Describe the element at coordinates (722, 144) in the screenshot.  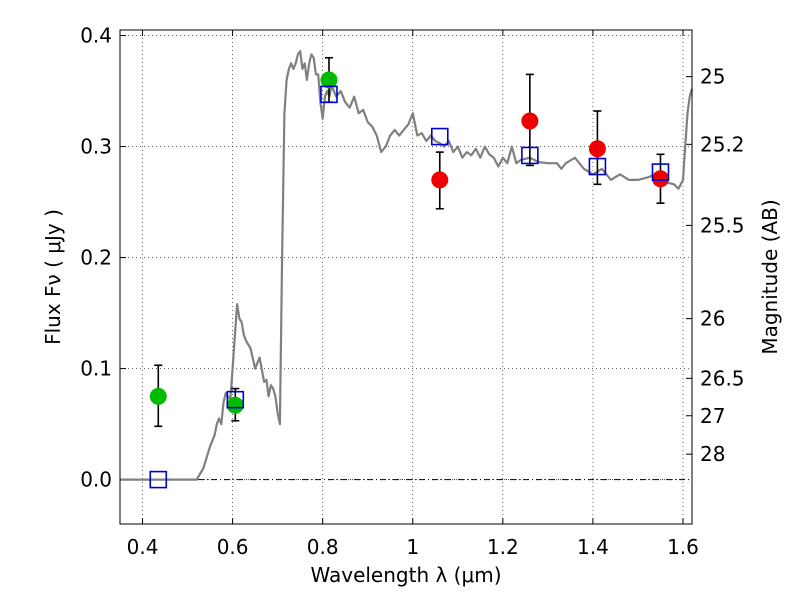
I see `magnitude-tick-label: 25.2` at that location.